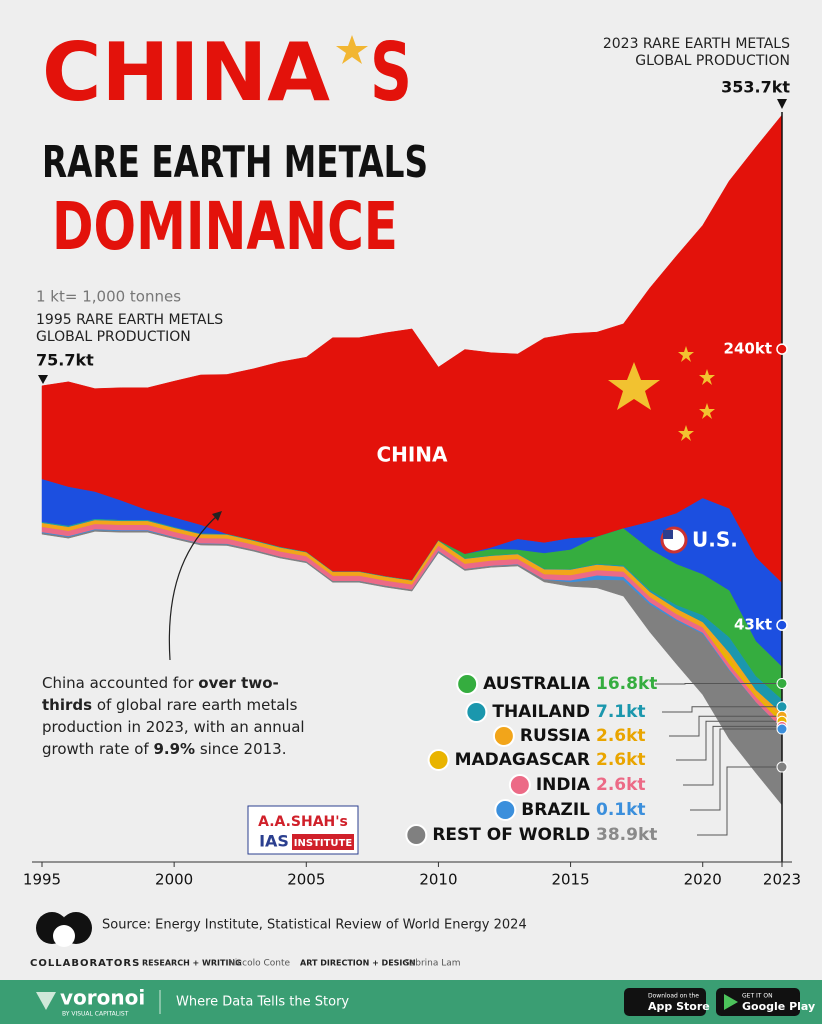 This screenshot has height=1024, width=822. I want to click on value-label: 43kt, so click(753, 625).